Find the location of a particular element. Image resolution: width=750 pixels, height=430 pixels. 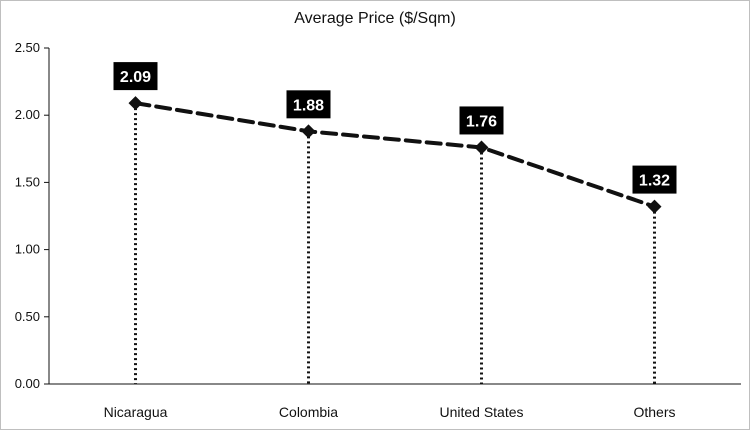

data-label: 1.88 is located at coordinates (308, 105).